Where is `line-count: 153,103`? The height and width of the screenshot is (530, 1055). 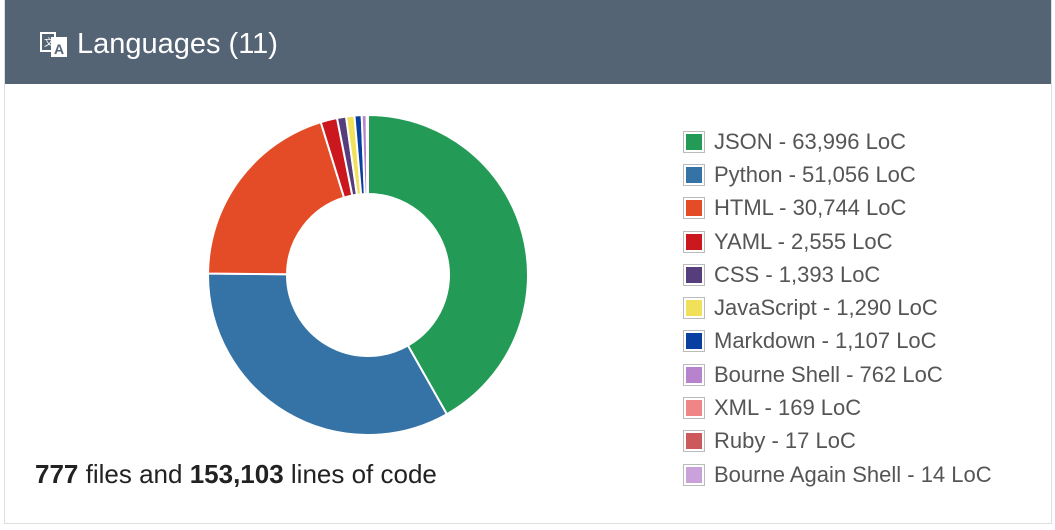
line-count: 153,103 is located at coordinates (236, 474).